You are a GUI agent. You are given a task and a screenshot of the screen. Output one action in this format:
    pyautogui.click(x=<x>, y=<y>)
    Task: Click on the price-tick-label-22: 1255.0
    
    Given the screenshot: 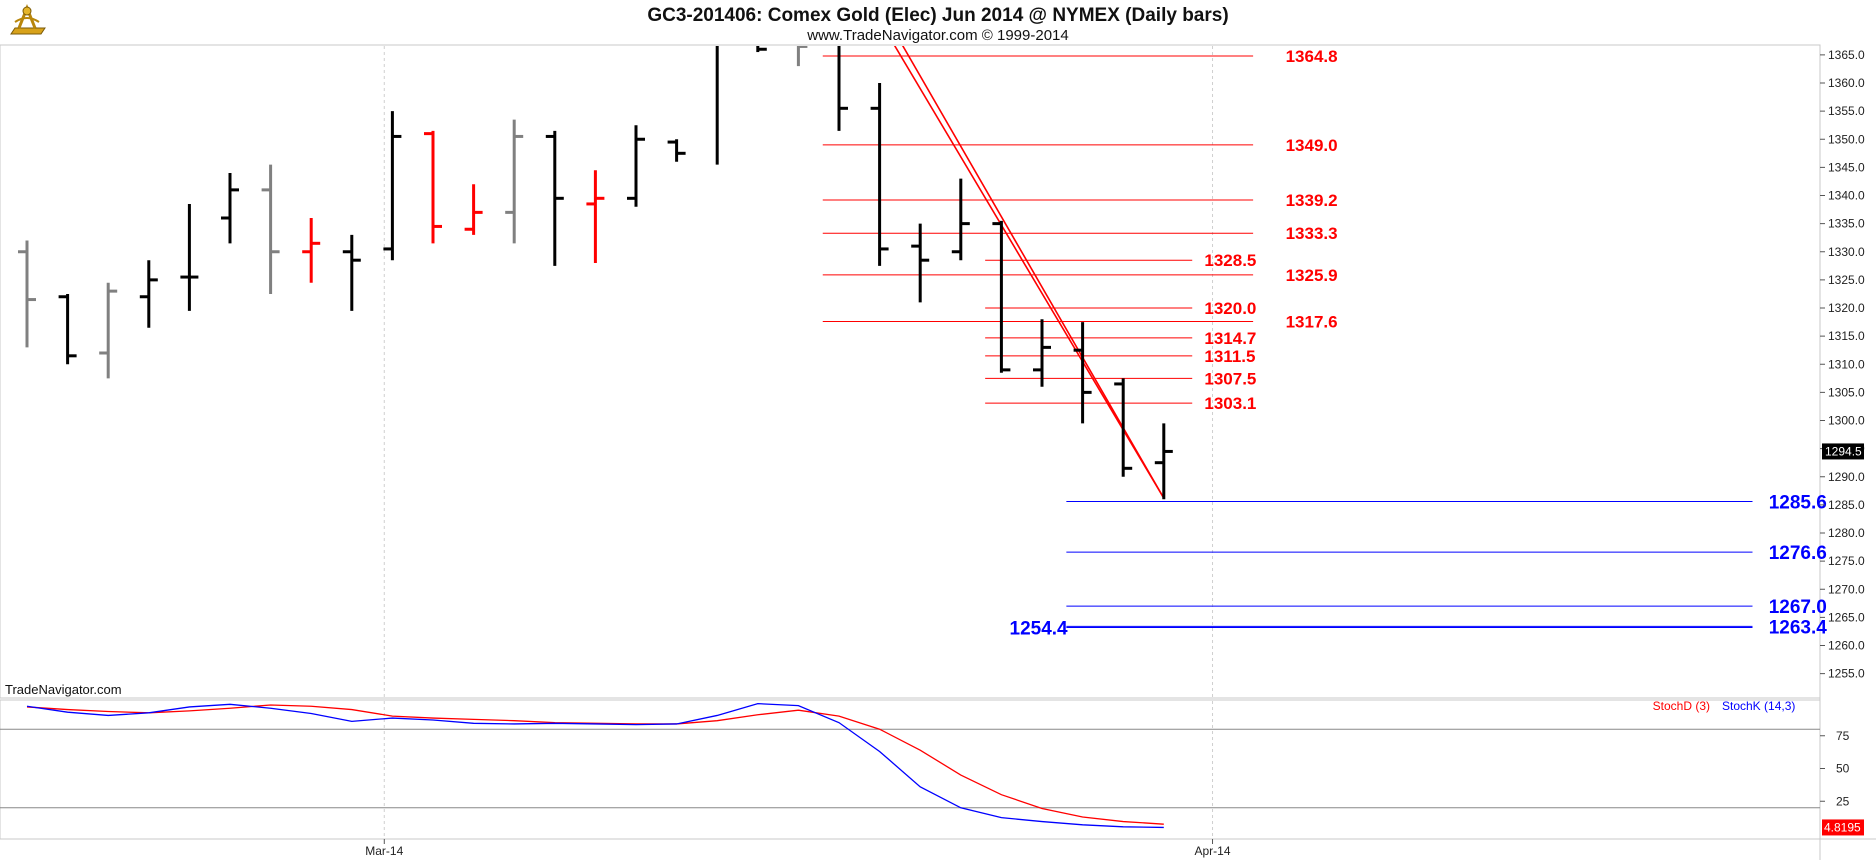 What is the action you would take?
    pyautogui.click(x=1846, y=674)
    